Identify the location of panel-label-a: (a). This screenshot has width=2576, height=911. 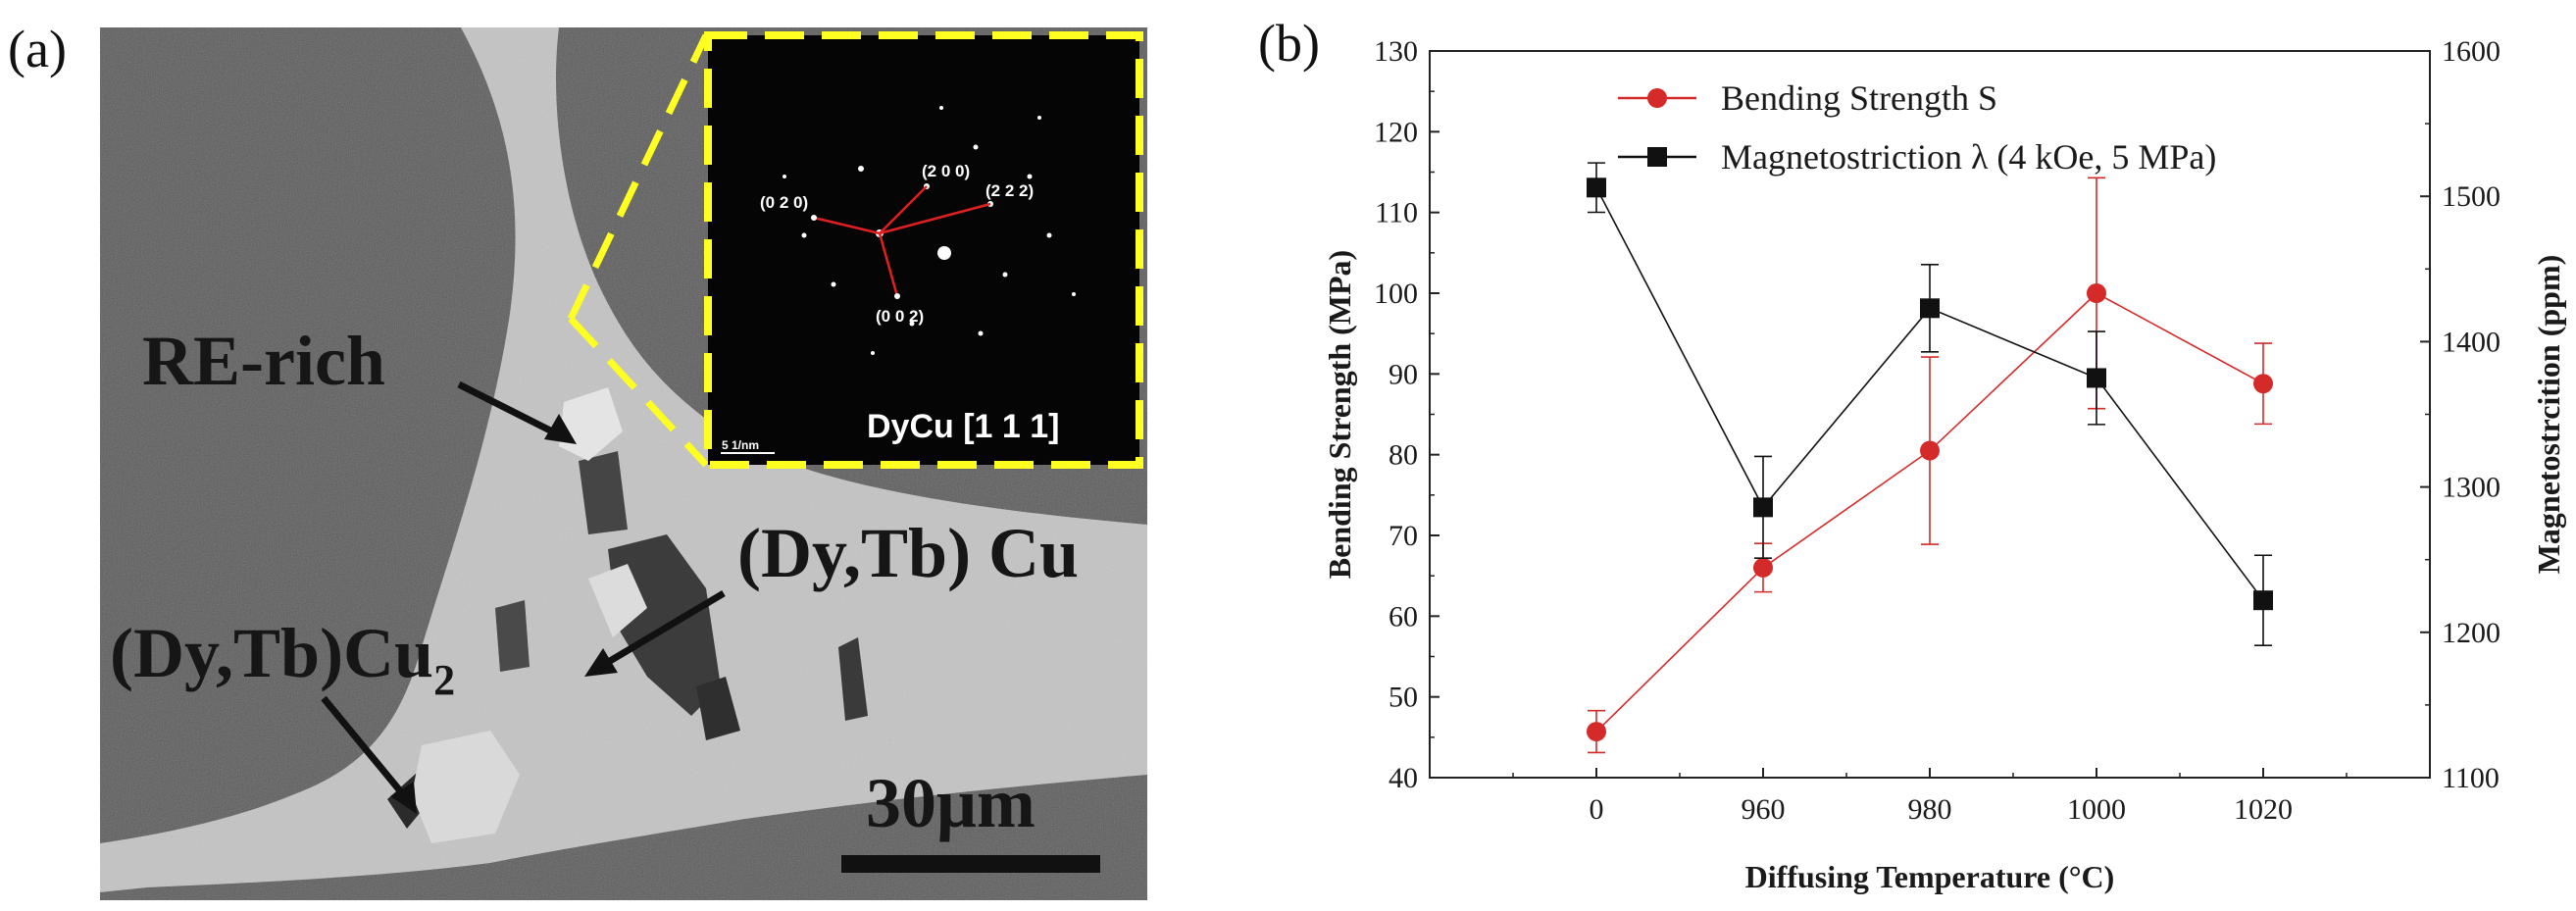
(37, 49).